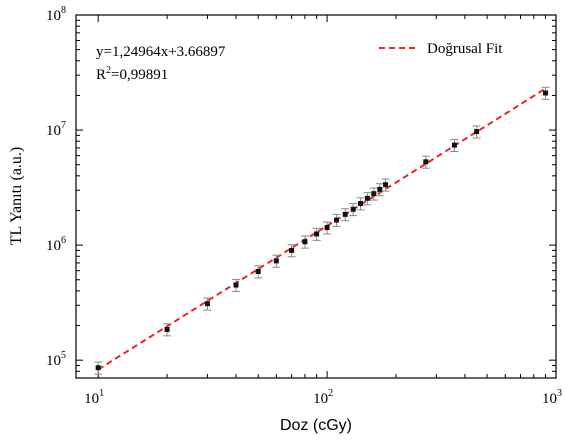 This screenshot has height=441, width=567. What do you see at coordinates (63, 125) in the screenshot?
I see `y-tick-label-exponent: 7` at bounding box center [63, 125].